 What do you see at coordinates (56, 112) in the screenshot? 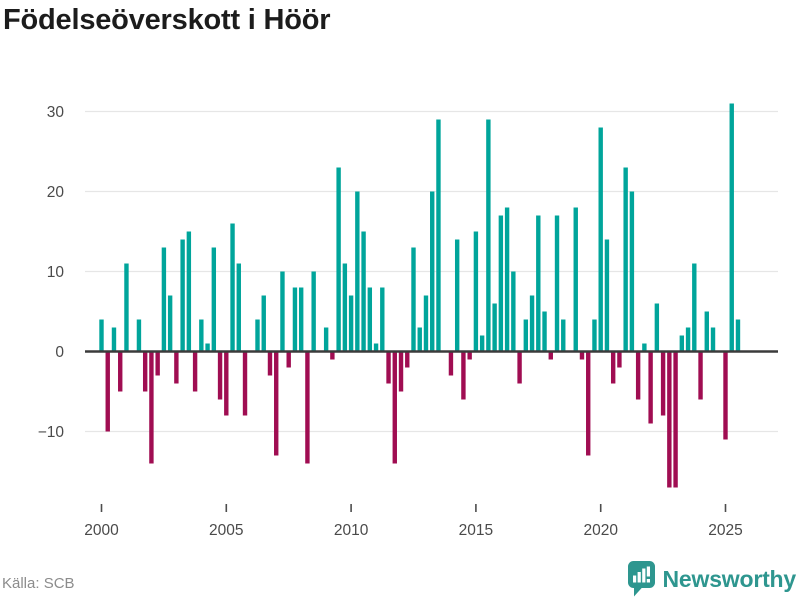
I see `y-axis-tick-label: 30` at bounding box center [56, 112].